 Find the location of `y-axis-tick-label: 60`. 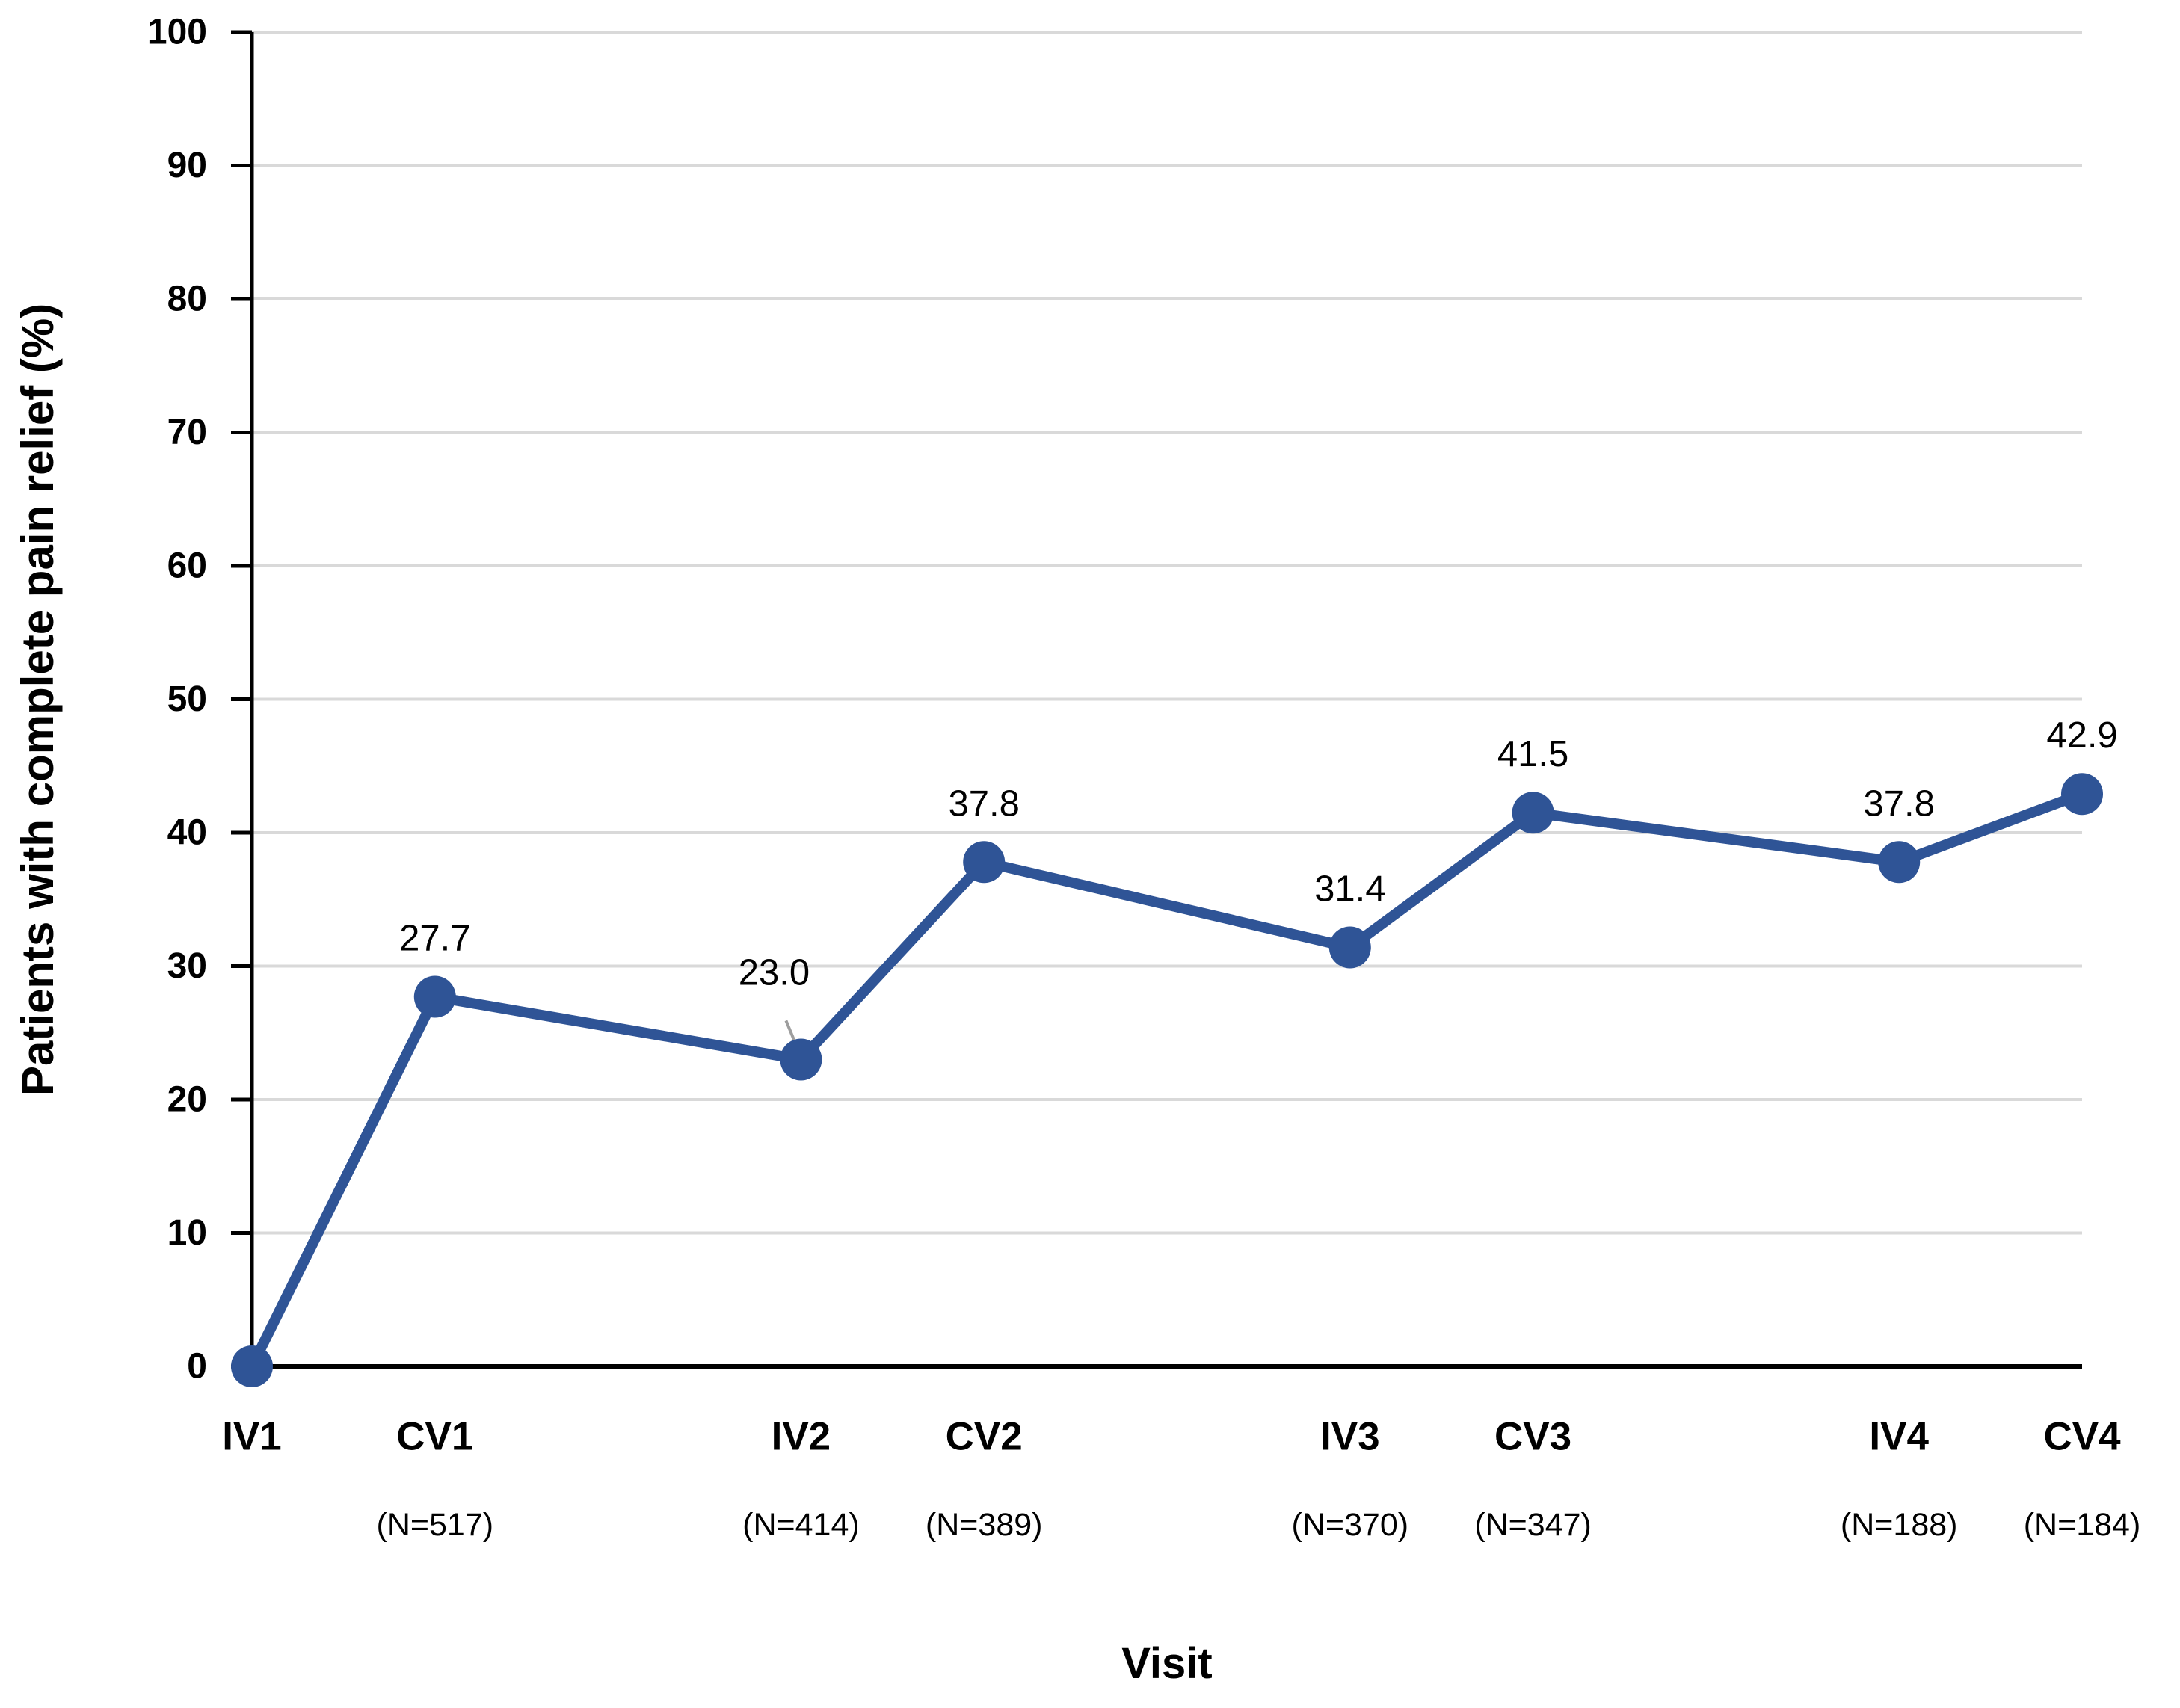

y-axis-tick-label: 60 is located at coordinates (187, 566).